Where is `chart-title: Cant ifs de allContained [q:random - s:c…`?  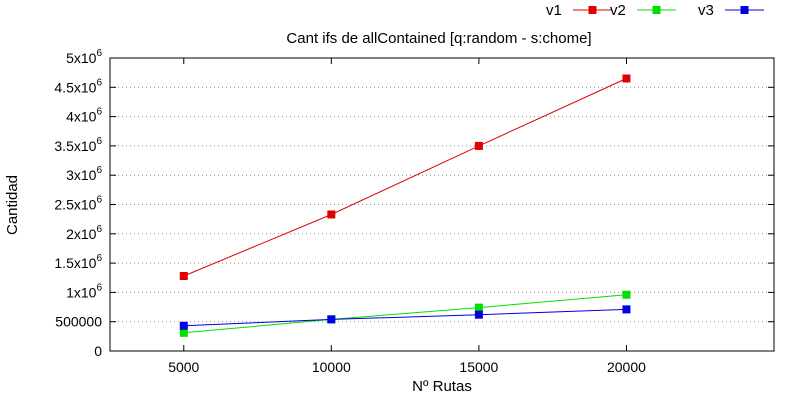 chart-title: Cant ifs de allContained [q:random - s:c… is located at coordinates (438, 38).